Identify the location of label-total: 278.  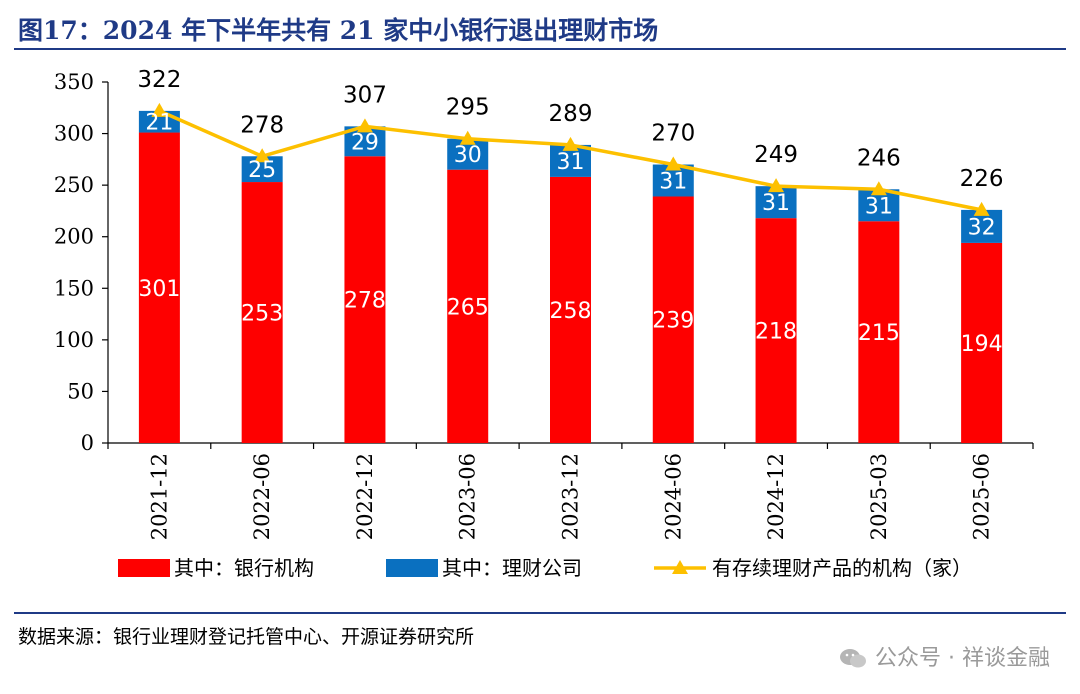
(262, 125).